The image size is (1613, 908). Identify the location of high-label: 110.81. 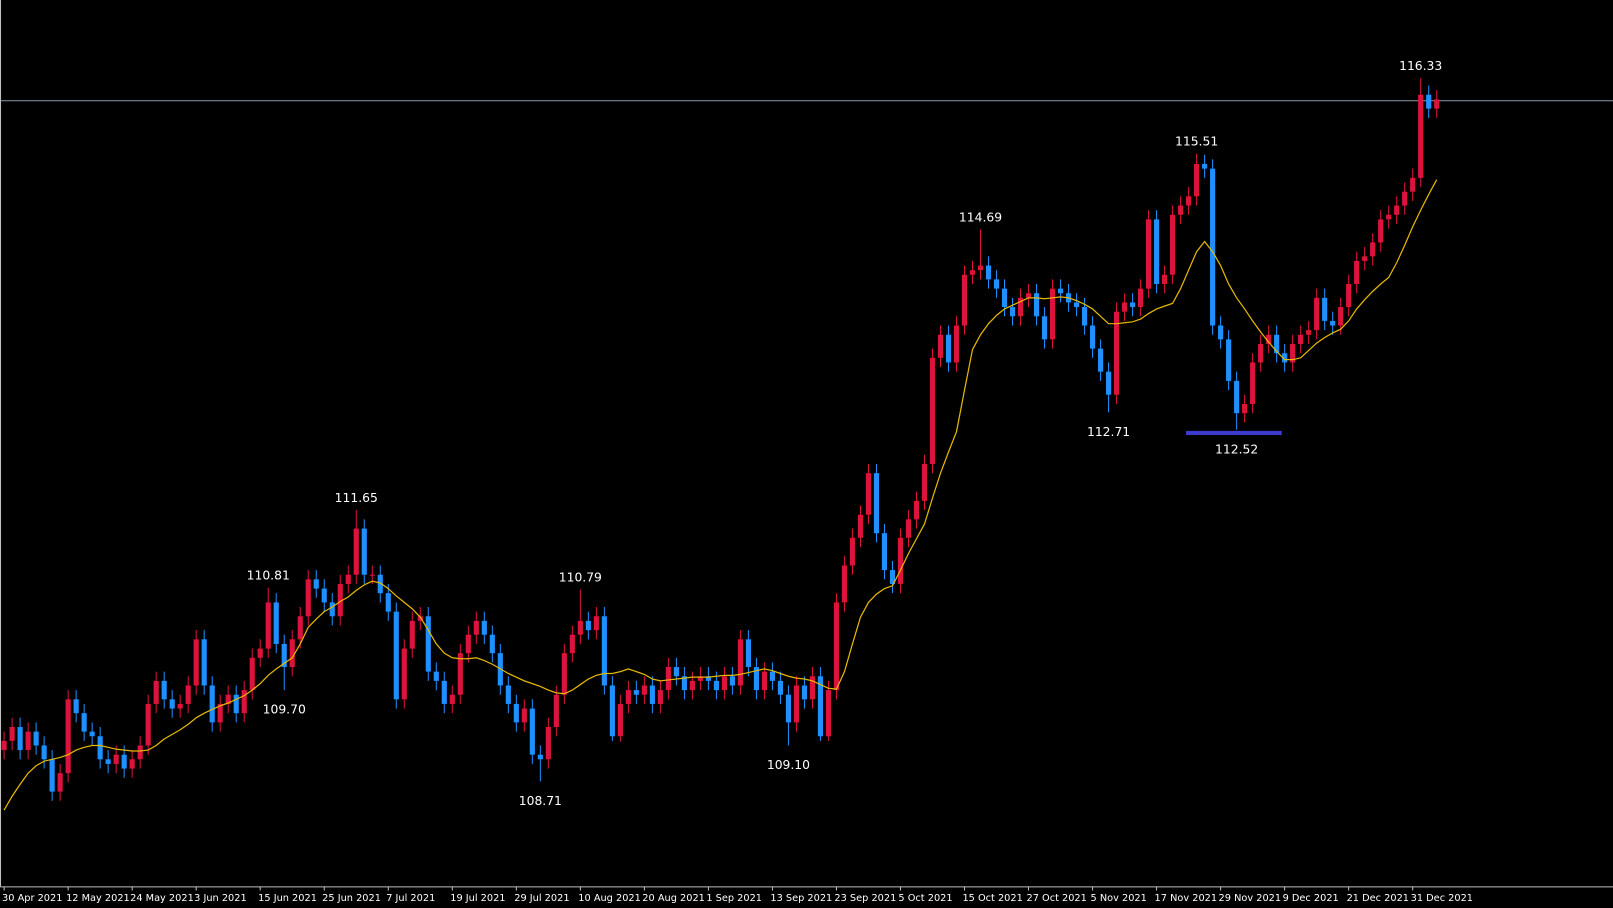
(268, 575).